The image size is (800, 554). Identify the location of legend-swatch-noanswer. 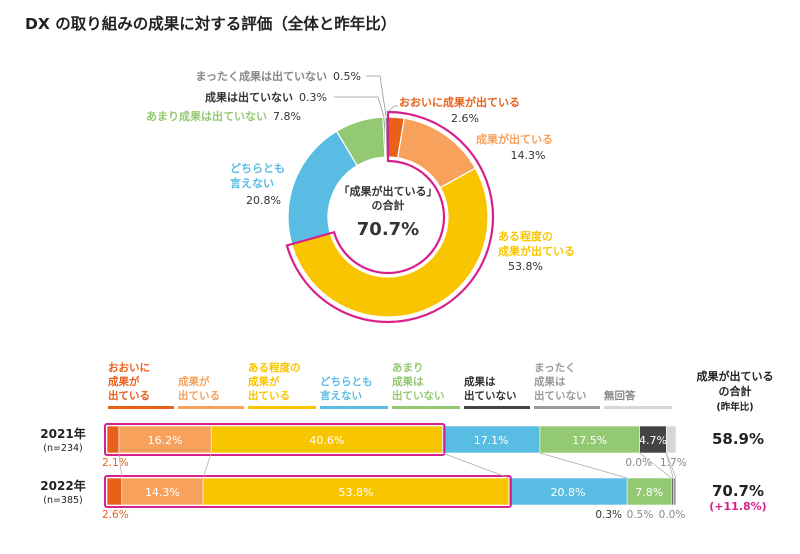
(638, 407).